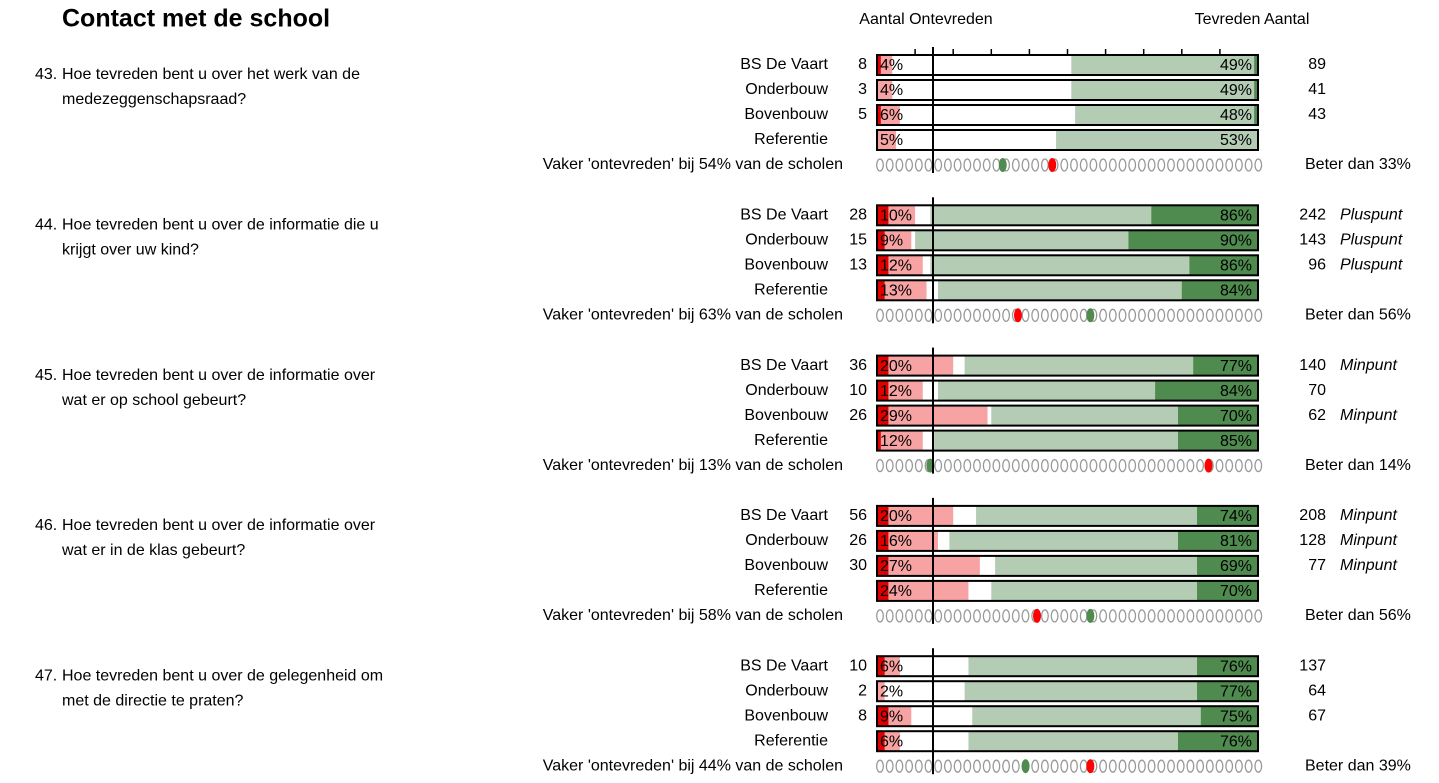 This screenshot has width=1439, height=783. I want to click on sat-label: 53%, so click(1236, 140).